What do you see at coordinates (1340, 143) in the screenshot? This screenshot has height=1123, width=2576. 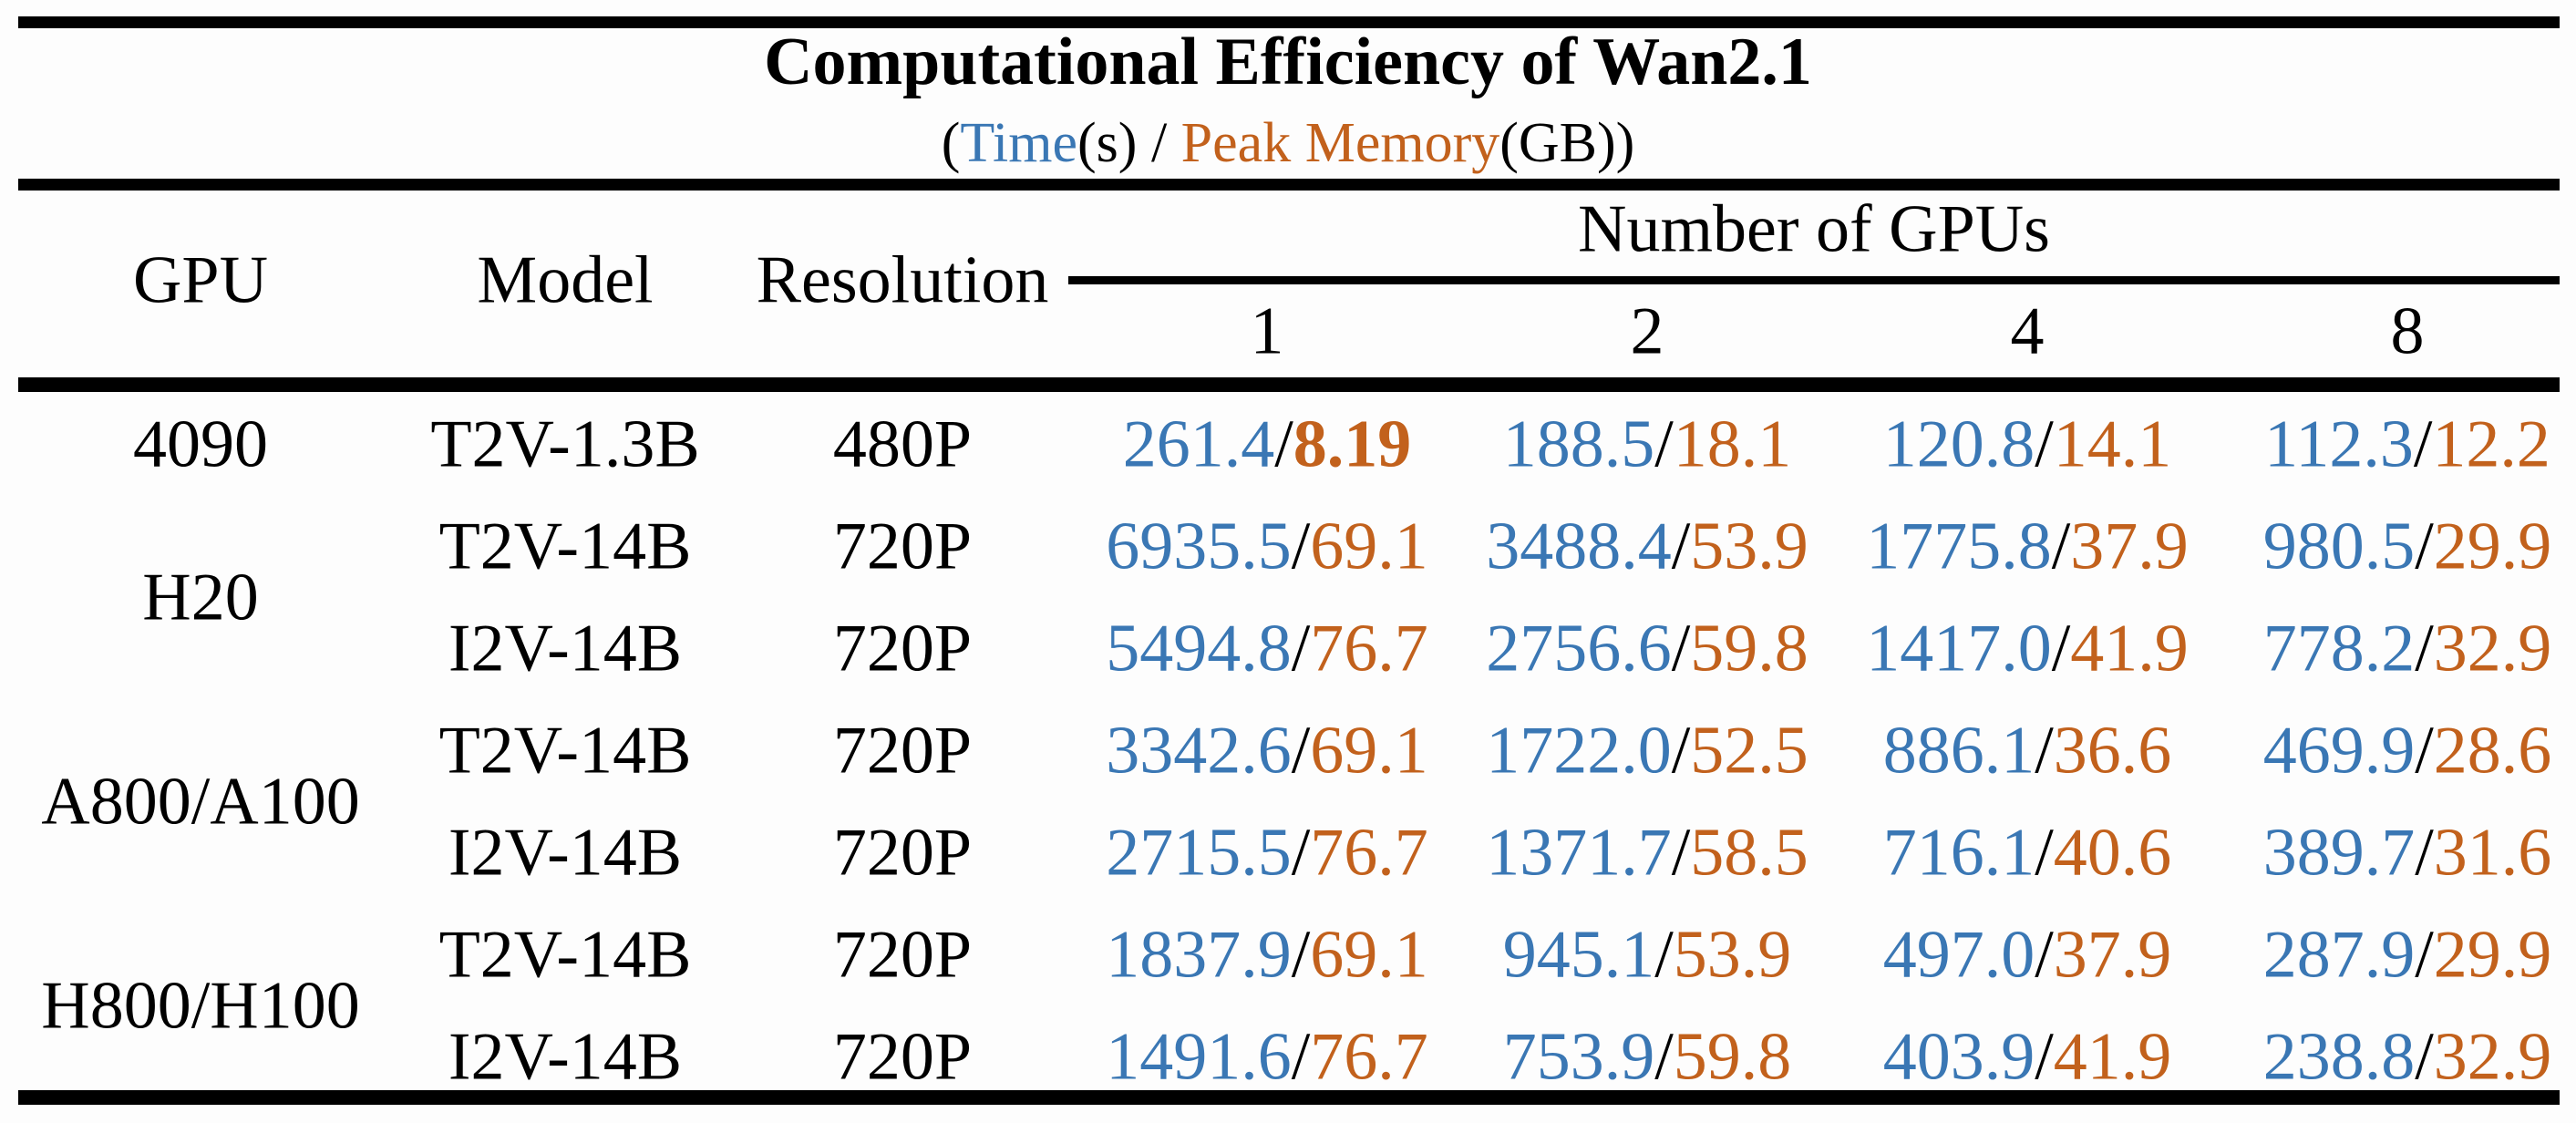 I see `subtitle-memory-label: Peak Memory` at bounding box center [1340, 143].